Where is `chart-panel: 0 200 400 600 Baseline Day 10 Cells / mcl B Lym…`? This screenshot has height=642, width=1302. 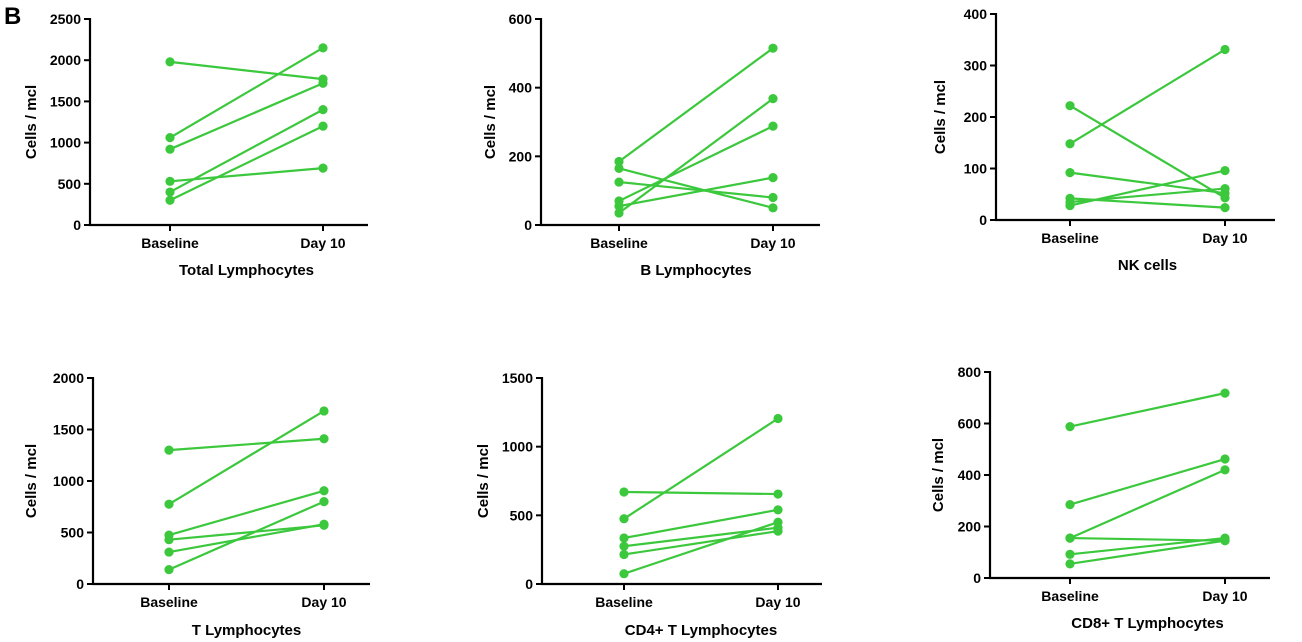
chart-panel: 0 200 400 600 Baseline Day 10 Cells / mcl B Lym… is located at coordinates (651, 145).